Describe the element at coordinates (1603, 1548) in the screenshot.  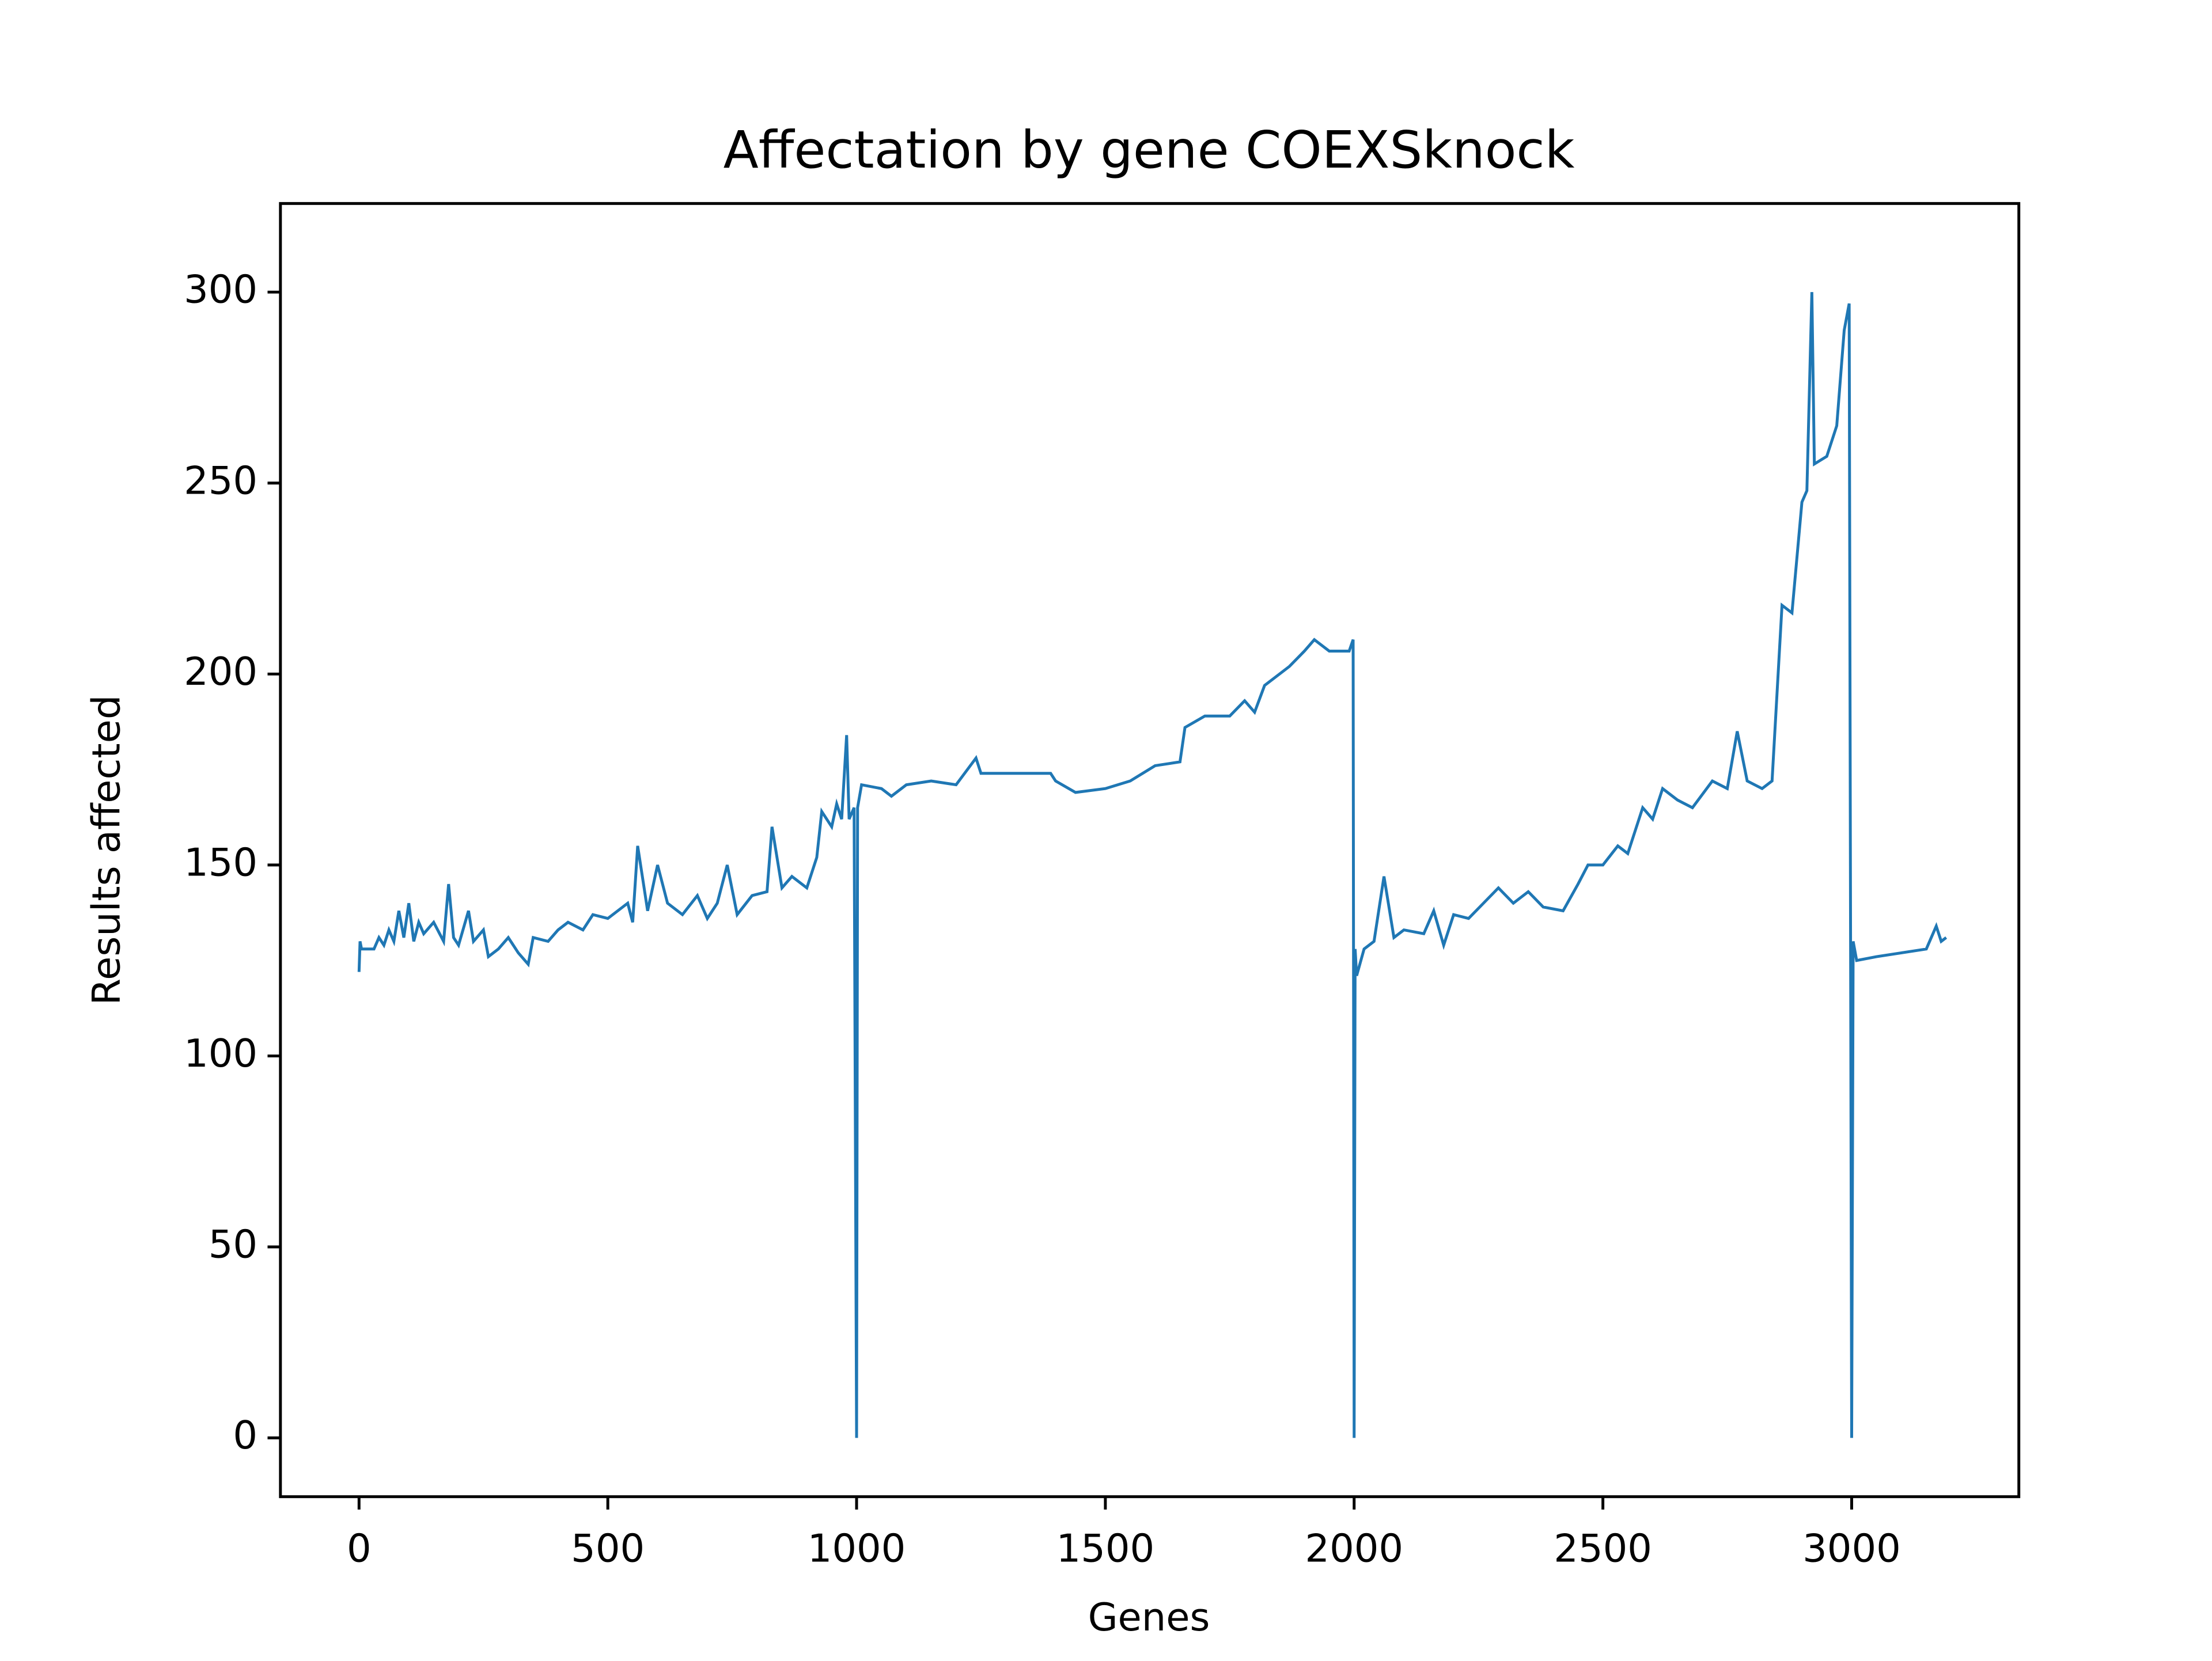
I see `x-tick-label: 2500` at that location.